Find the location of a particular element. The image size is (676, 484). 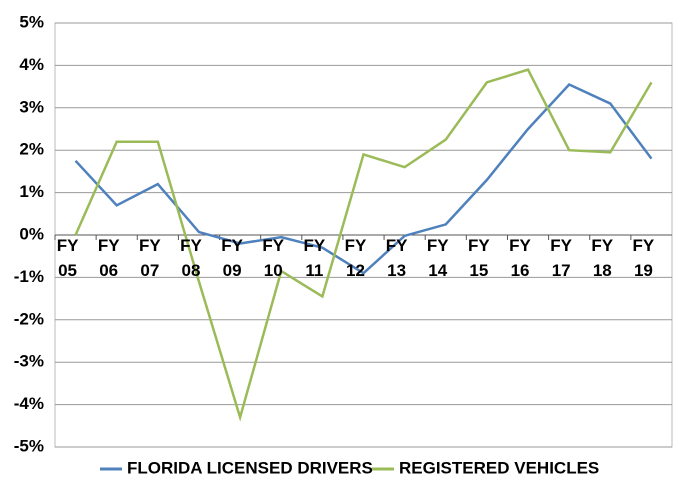

x-tick-label: FY 07 is located at coordinates (149, 258).